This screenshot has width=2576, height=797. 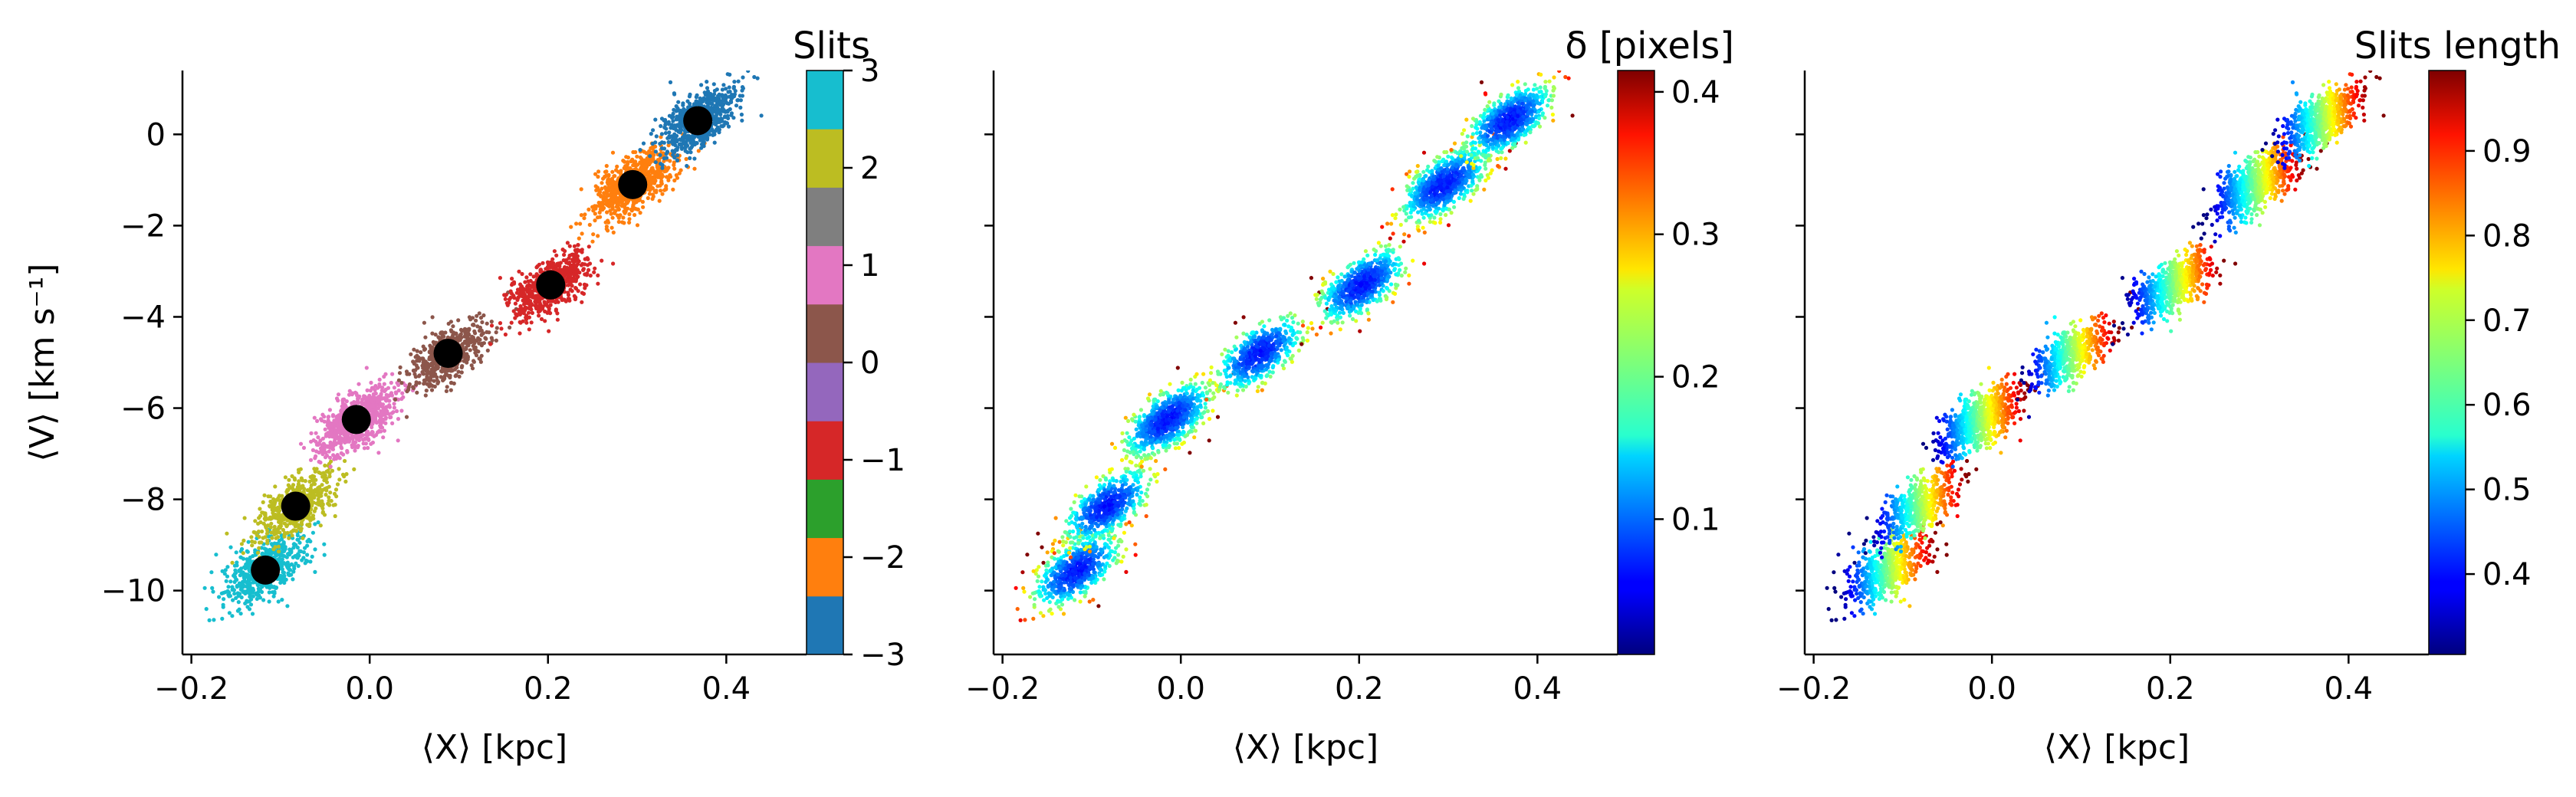 What do you see at coordinates (870, 266) in the screenshot?
I see `colorbar-tick-label: 1` at bounding box center [870, 266].